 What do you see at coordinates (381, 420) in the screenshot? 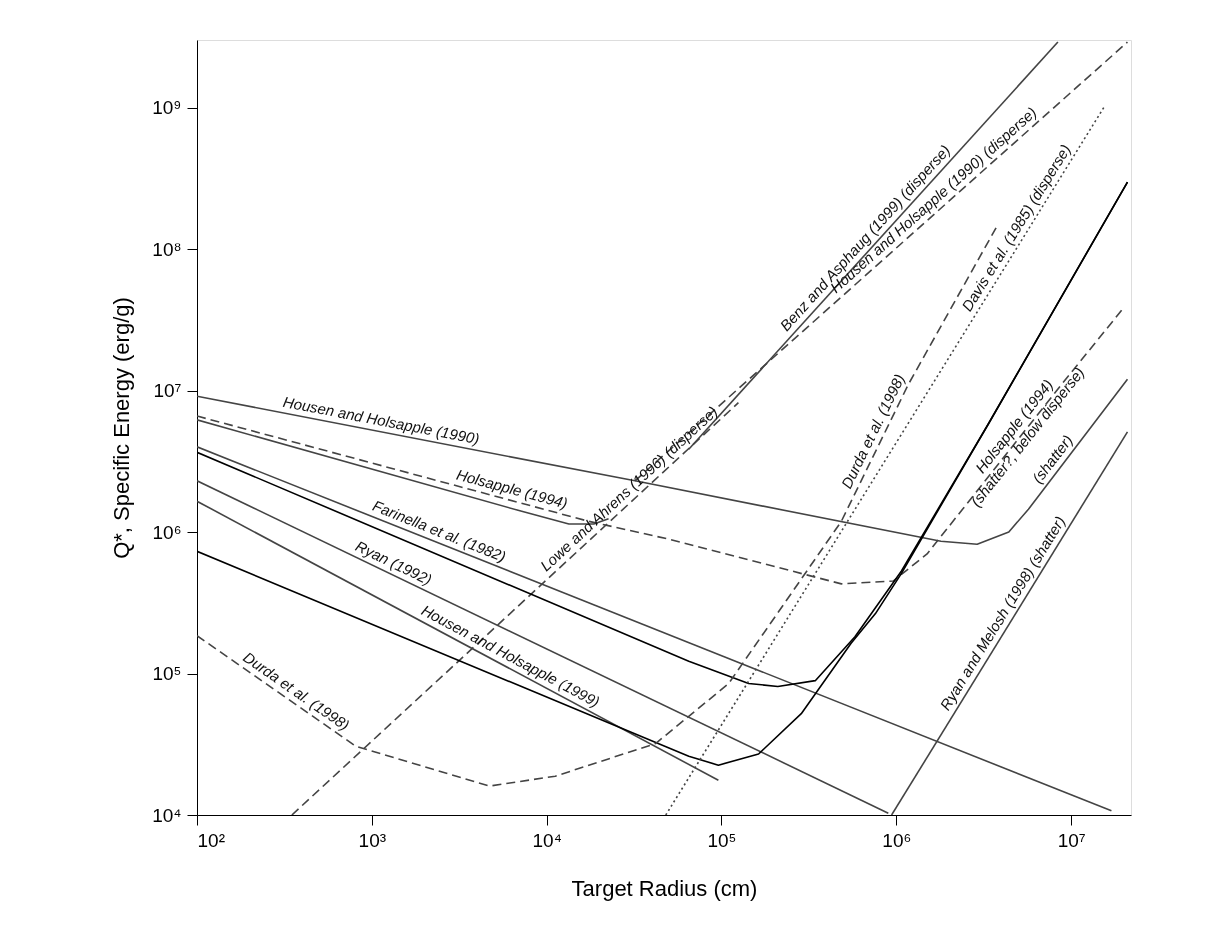
I see `annotation: Housen and Holsapple (1990)` at bounding box center [381, 420].